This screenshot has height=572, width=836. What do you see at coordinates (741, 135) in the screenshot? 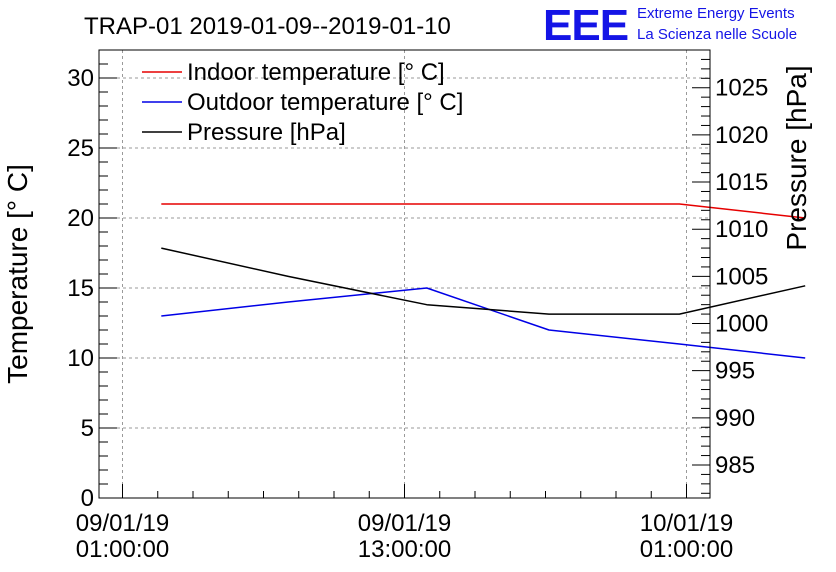
I see `y-right-tick-label: 1020` at bounding box center [741, 135].